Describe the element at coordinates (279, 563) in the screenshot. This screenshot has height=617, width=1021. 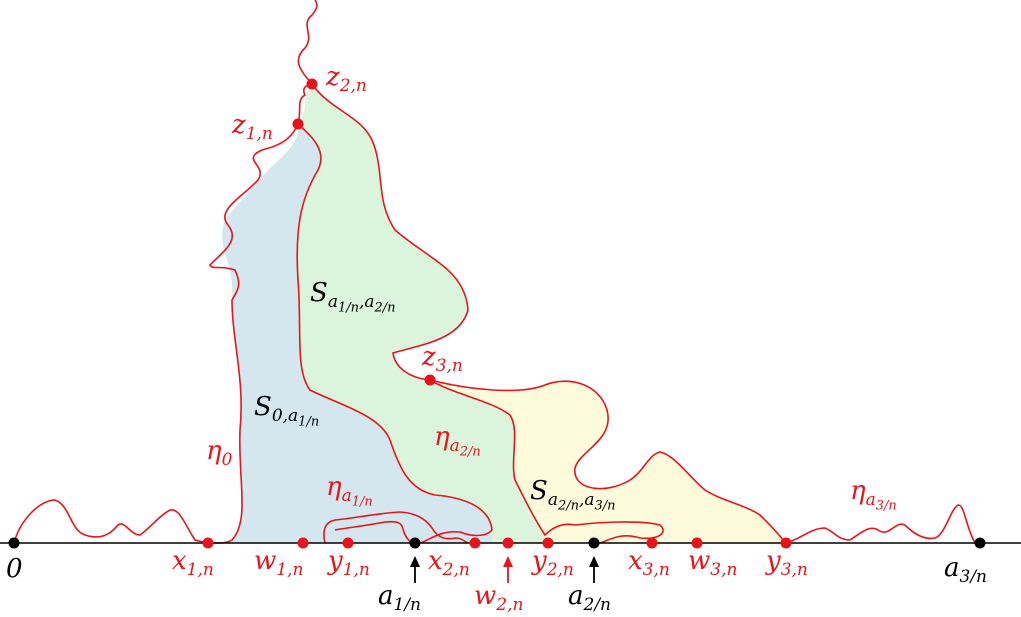
I see `label-w1: w1,n` at that location.